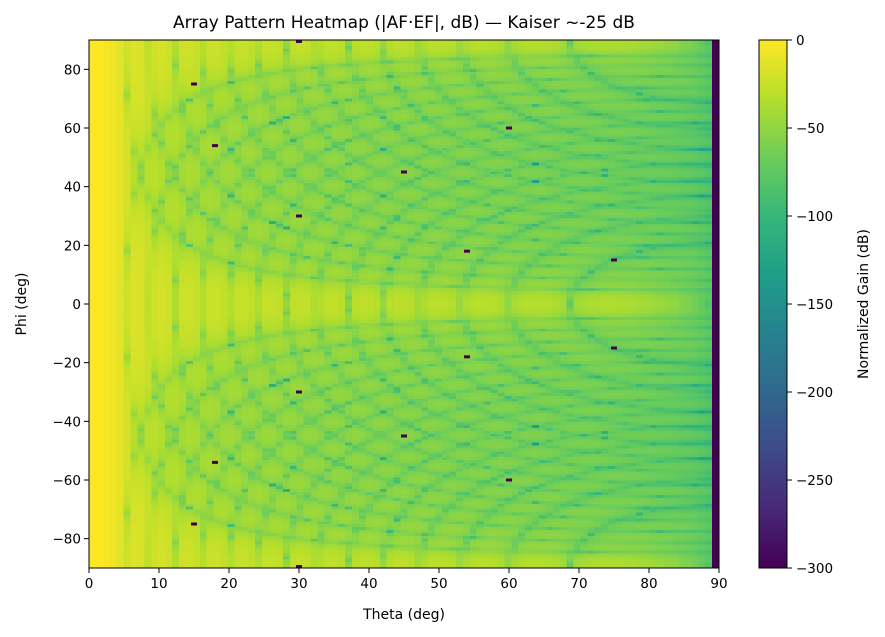 This screenshot has width=885, height=637. What do you see at coordinates (22, 304) in the screenshot?
I see `y-axis-label: Phi (deg)` at bounding box center [22, 304].